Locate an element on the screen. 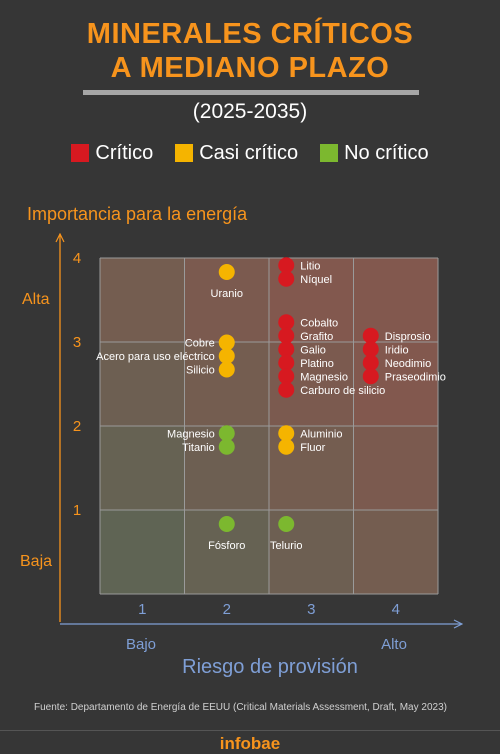  legend: Crítico Casi crítico No crítico is located at coordinates (250, 153).